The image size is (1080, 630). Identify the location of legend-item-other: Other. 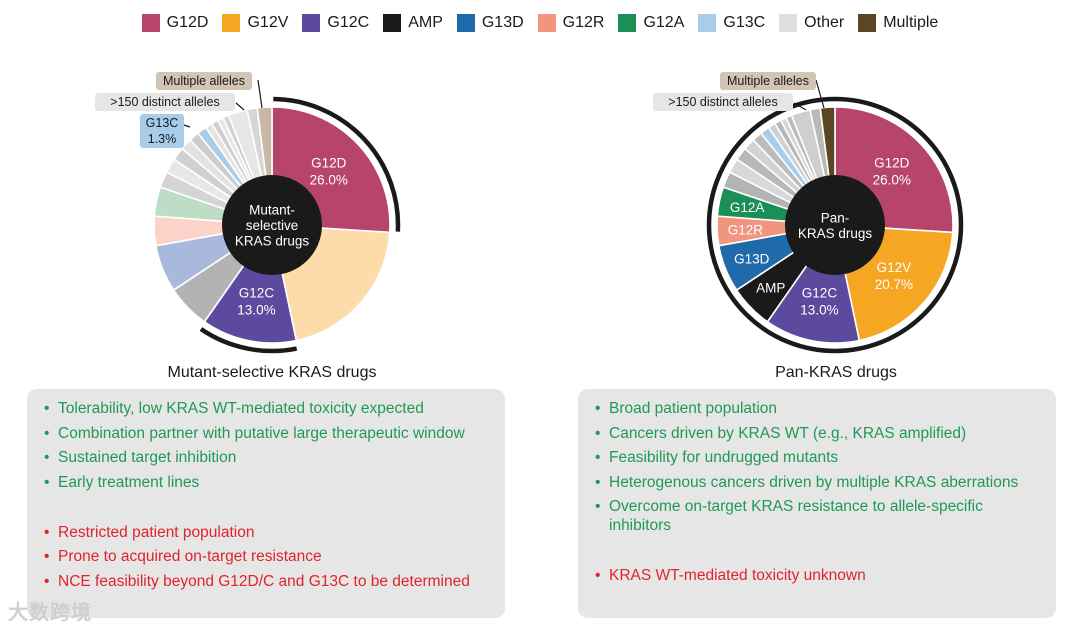
(811, 23).